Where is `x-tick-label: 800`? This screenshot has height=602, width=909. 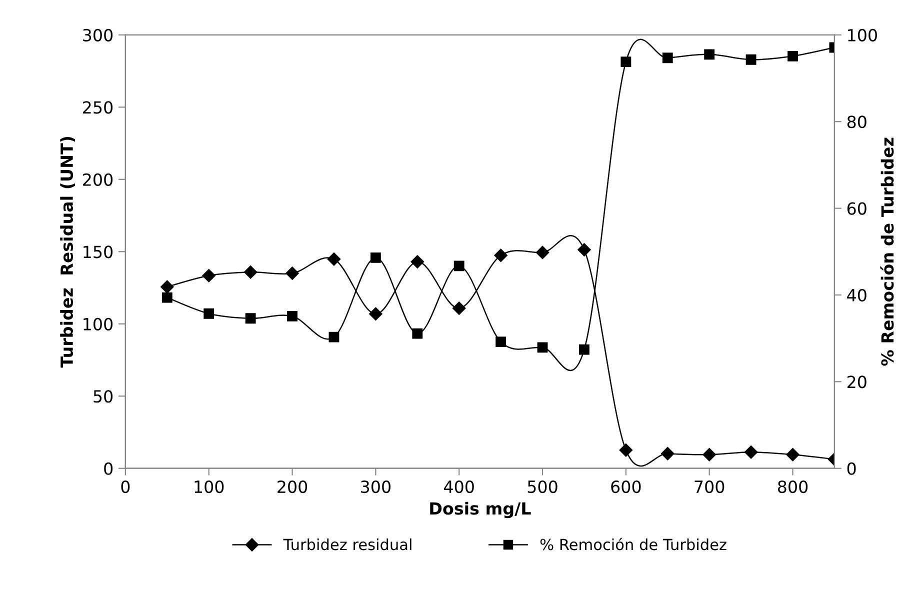 x-tick-label: 800 is located at coordinates (793, 487).